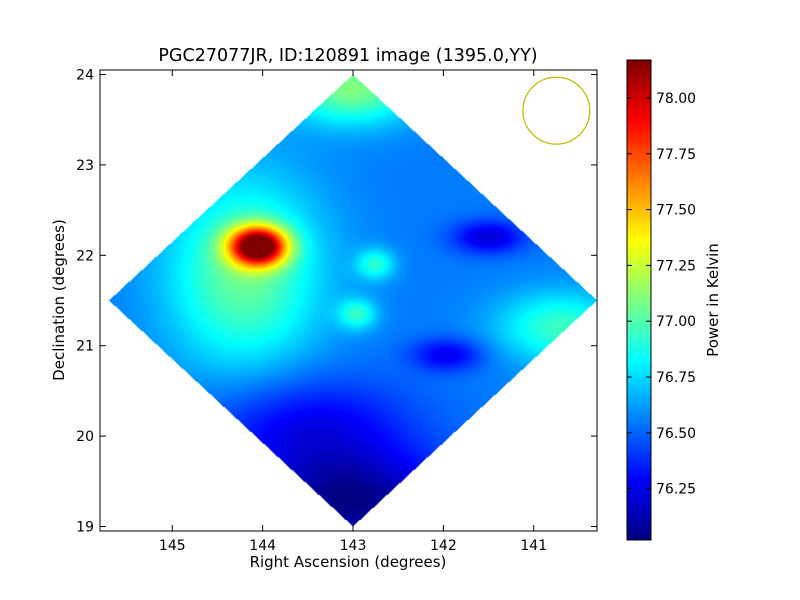  Describe the element at coordinates (348, 562) in the screenshot. I see `x-axis-label: Right Ascension (degrees)` at that location.